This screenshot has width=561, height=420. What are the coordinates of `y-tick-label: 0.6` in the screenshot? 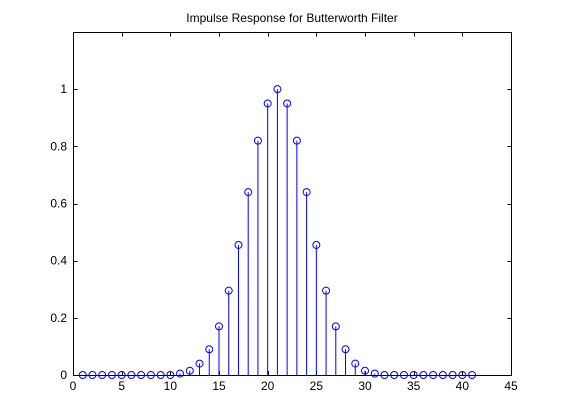 It's located at (58, 204).